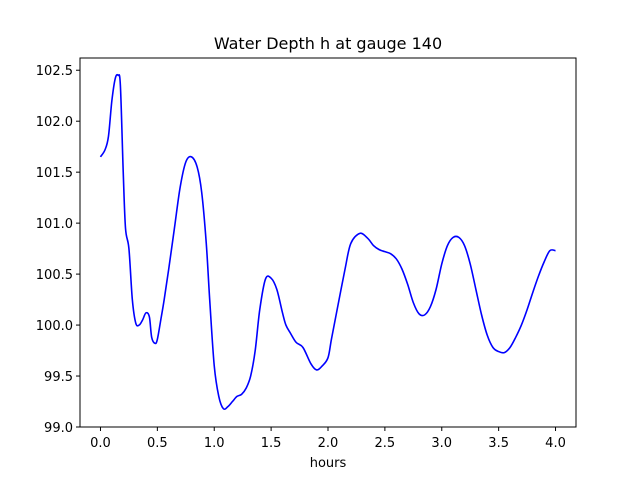  I want to click on y-tick-label: 99.5, so click(58, 377).